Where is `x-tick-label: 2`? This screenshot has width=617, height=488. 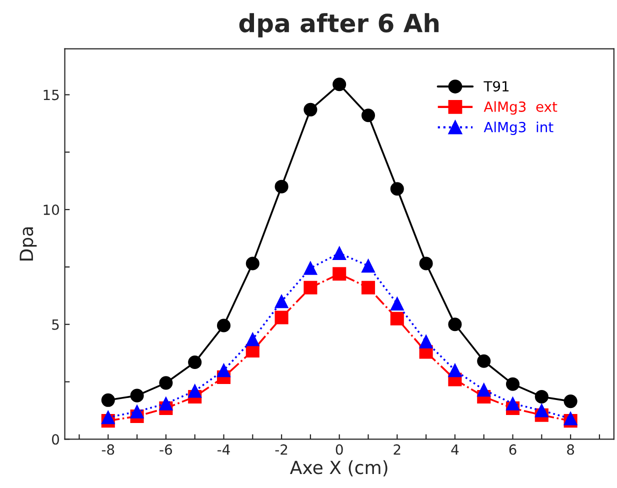
x-tick-label: 2 is located at coordinates (397, 449).